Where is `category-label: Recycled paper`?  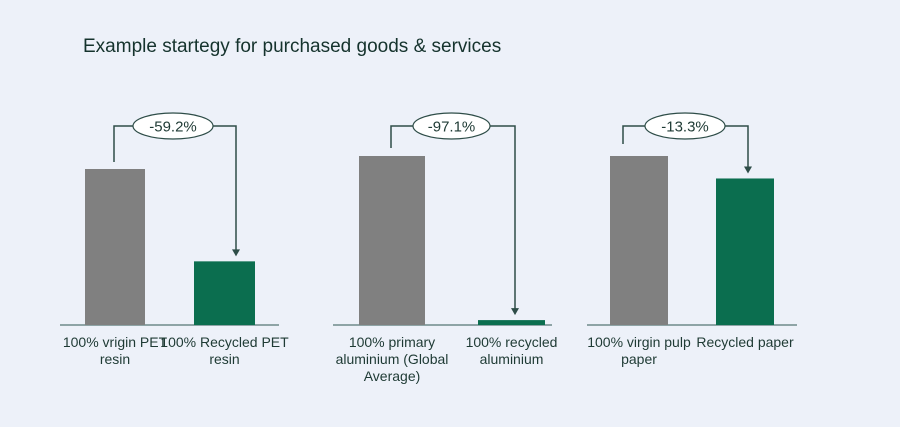
category-label: Recycled paper is located at coordinates (745, 342).